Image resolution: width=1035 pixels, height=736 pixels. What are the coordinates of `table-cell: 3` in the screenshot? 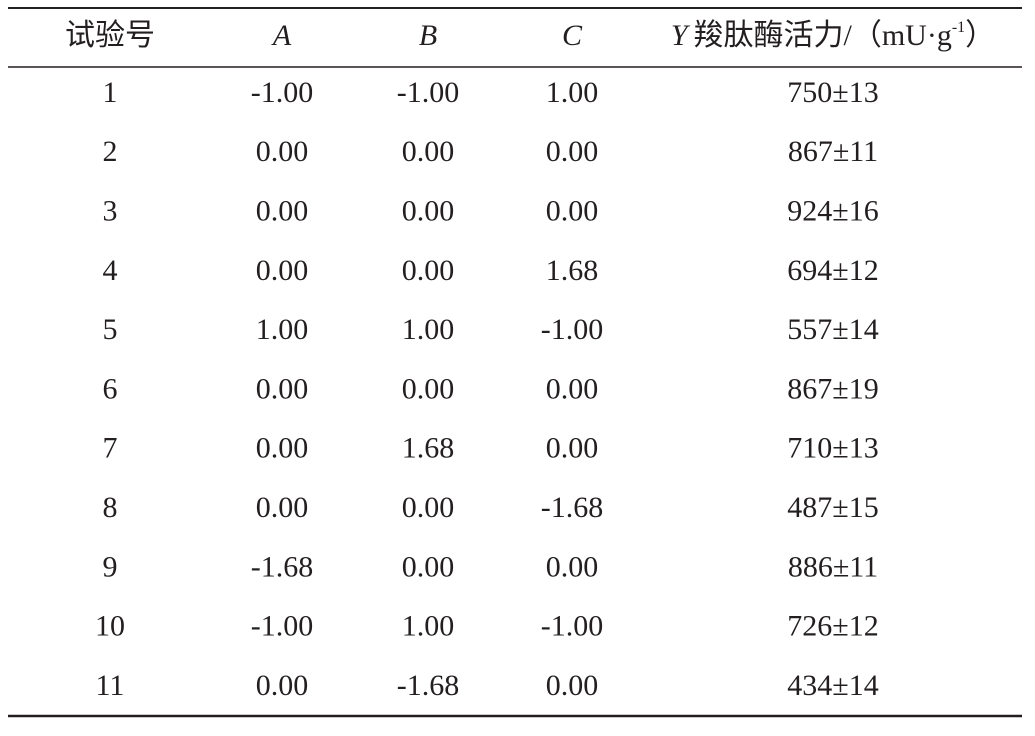 It's located at (110, 210).